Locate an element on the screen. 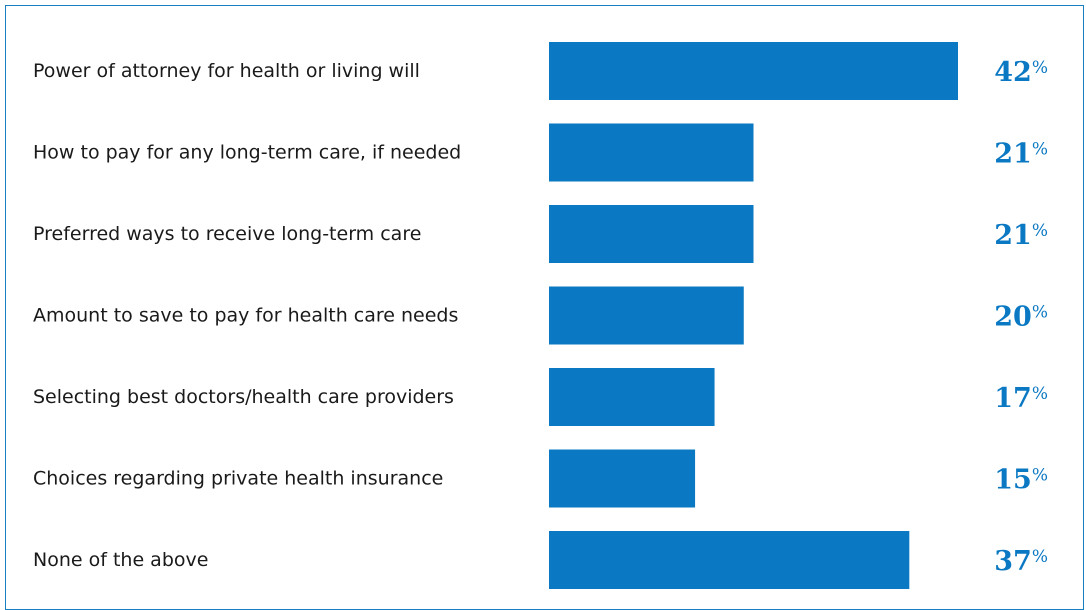 Image resolution: width=1086 pixels, height=610 pixels. value-number: 15 is located at coordinates (1013, 480).